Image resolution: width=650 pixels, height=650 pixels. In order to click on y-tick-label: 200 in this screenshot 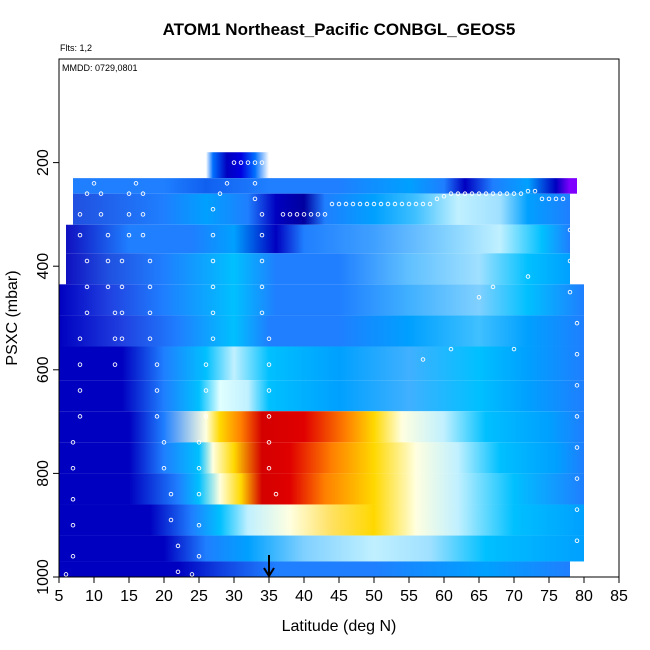, I will do `click(43, 162)`.